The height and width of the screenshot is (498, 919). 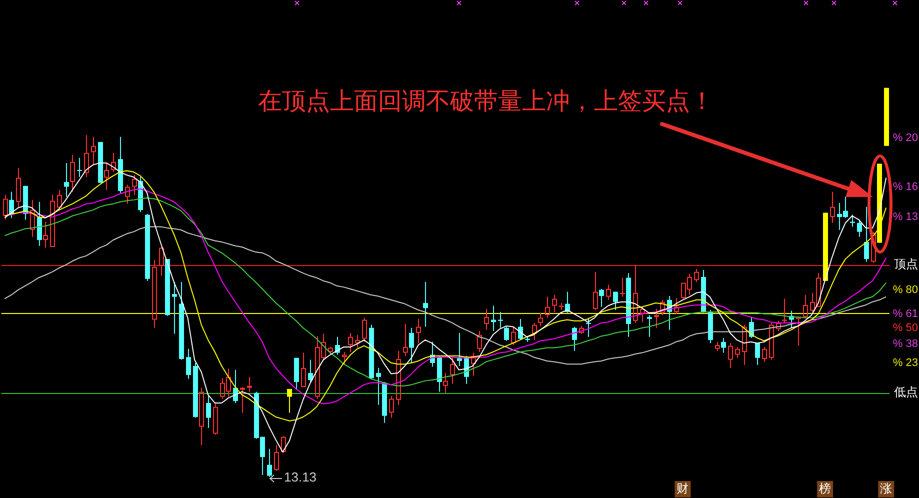 I want to click on x-tick-label: 榜, so click(x=825, y=488).